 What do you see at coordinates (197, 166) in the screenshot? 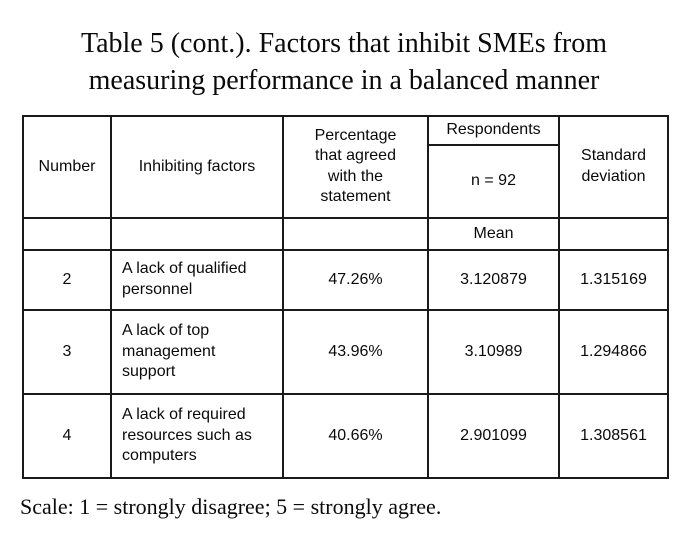
I see `col-header-inhibiting-factors: Inhibiting factors` at bounding box center [197, 166].